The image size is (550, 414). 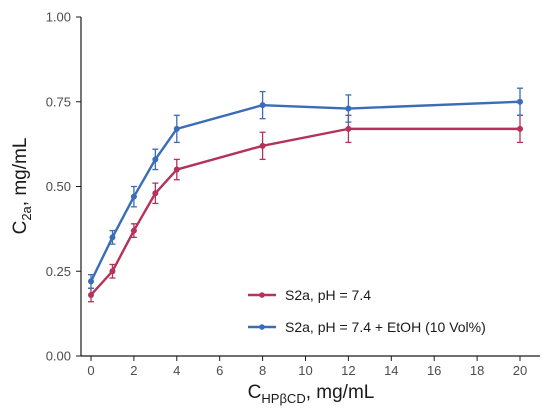 I want to click on x-axis-ticks: 0 2 4 6 8 10 12 14 16 18 20, so click(x=307, y=367).